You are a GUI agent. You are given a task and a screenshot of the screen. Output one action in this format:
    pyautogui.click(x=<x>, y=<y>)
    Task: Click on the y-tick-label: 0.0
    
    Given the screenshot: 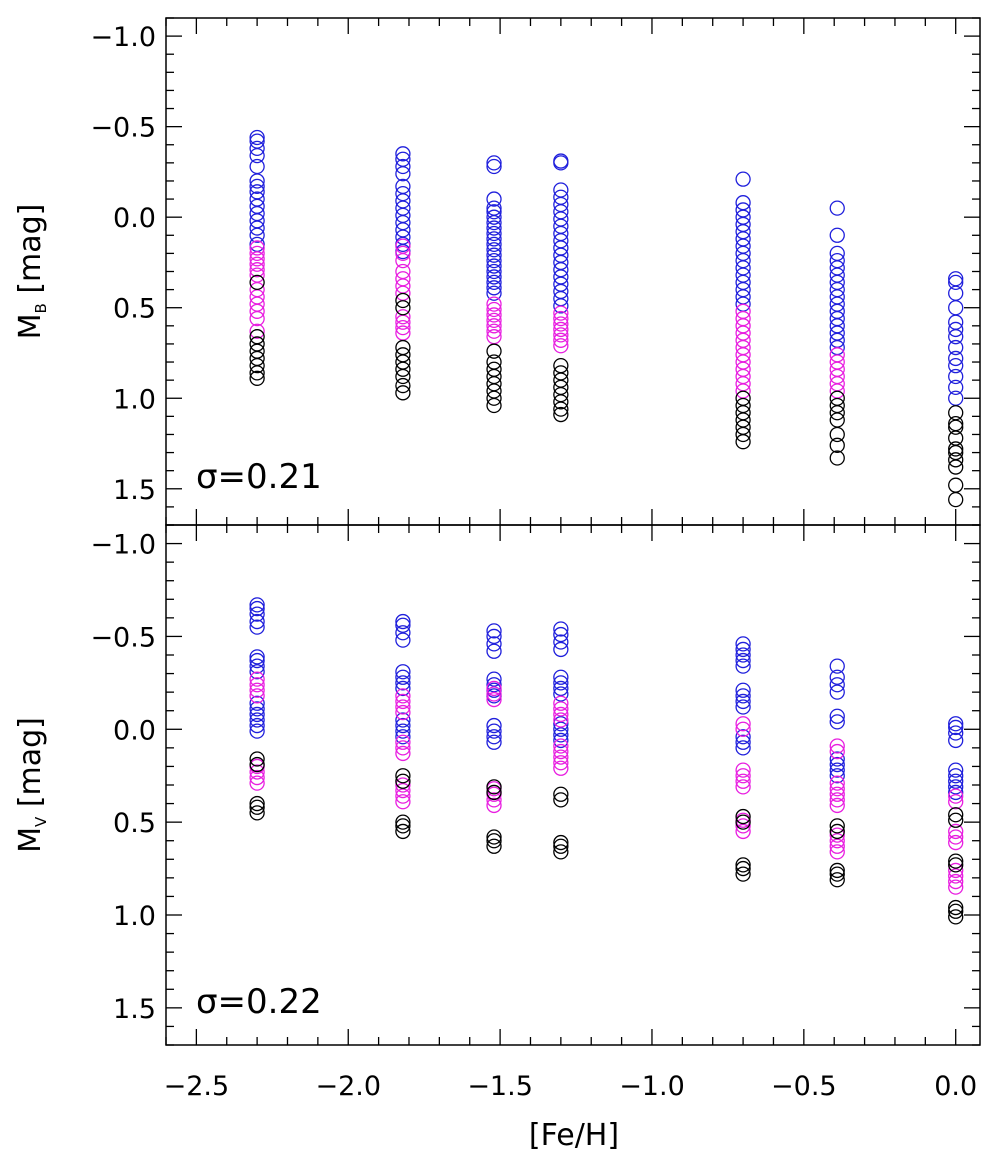 What is the action you would take?
    pyautogui.click(x=134, y=730)
    